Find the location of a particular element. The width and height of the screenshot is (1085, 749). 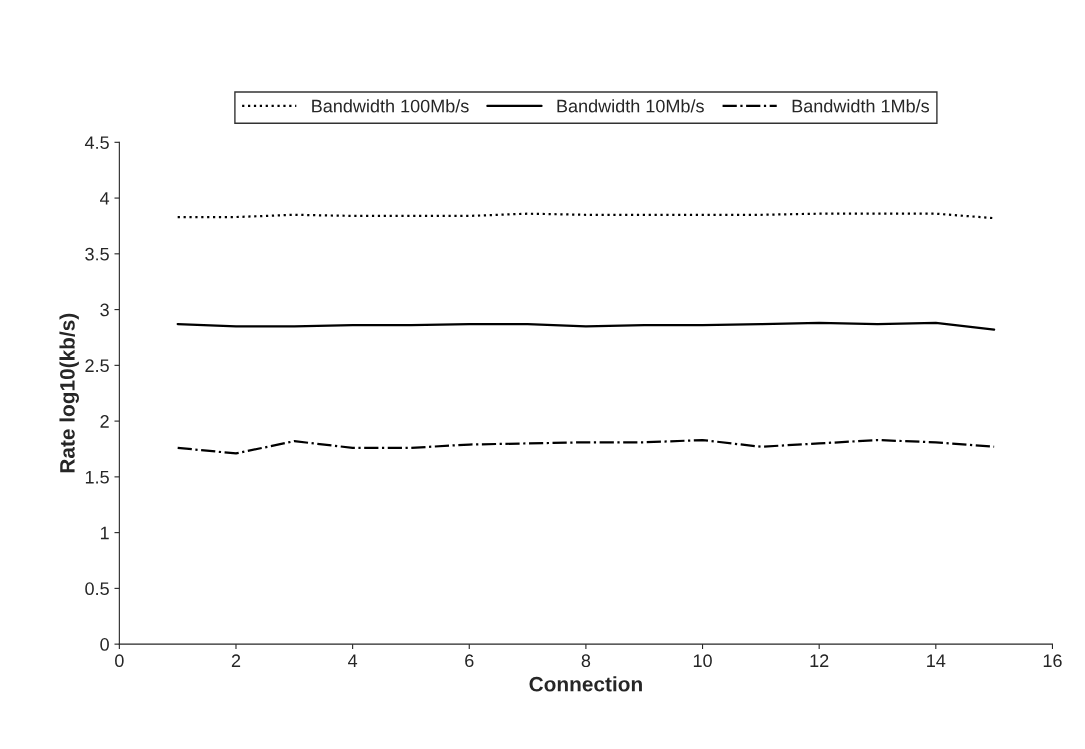

legend-label: Bandwidth 100Mb/s is located at coordinates (390, 106).